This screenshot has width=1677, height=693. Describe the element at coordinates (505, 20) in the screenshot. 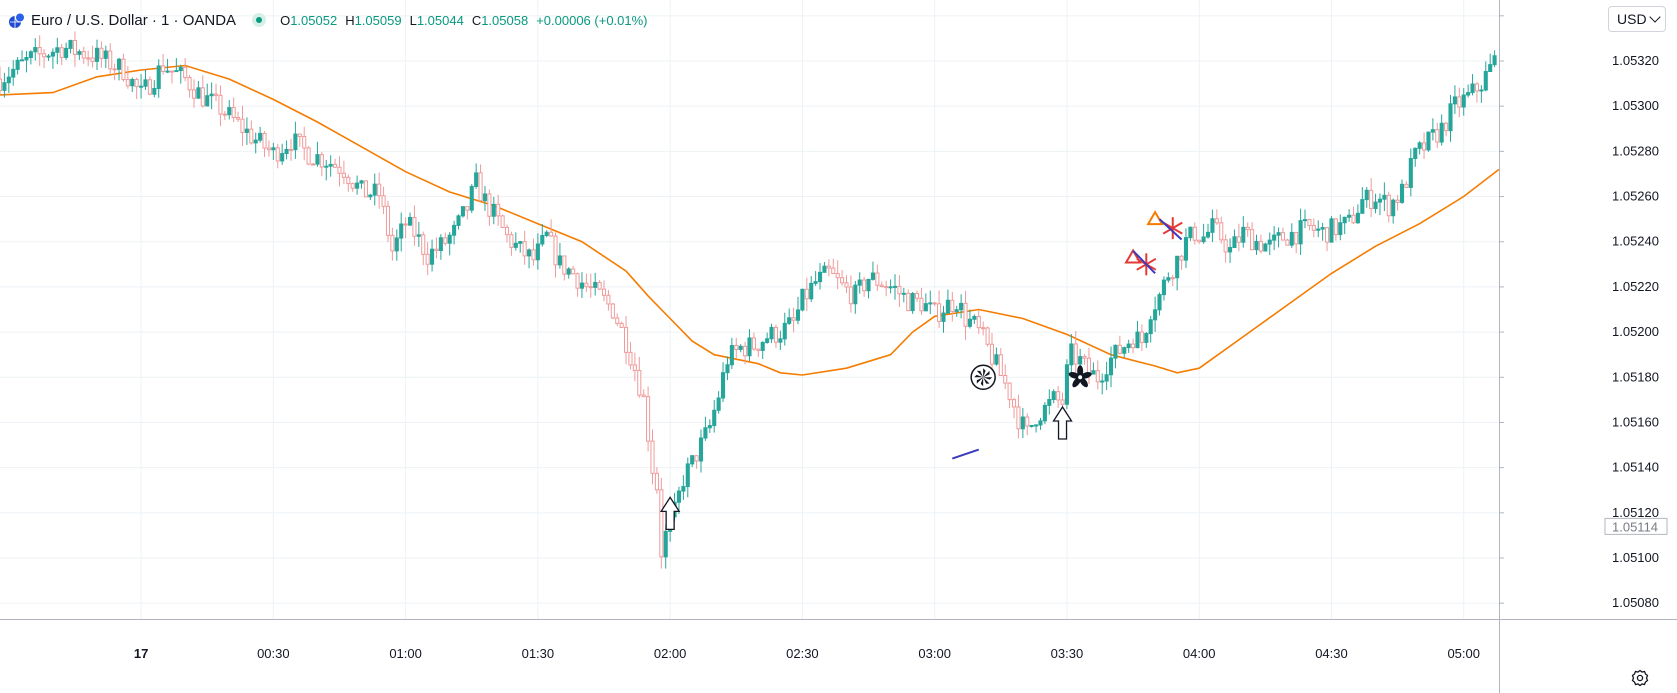

I see `close-value: 1.05058` at that location.